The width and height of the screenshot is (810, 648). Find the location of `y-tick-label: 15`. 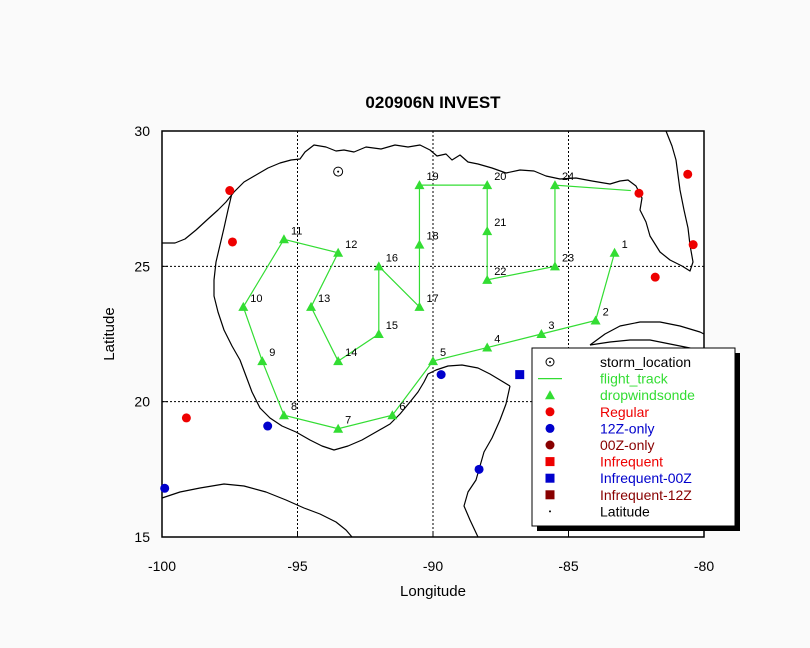

y-tick-label: 15 is located at coordinates (142, 537).